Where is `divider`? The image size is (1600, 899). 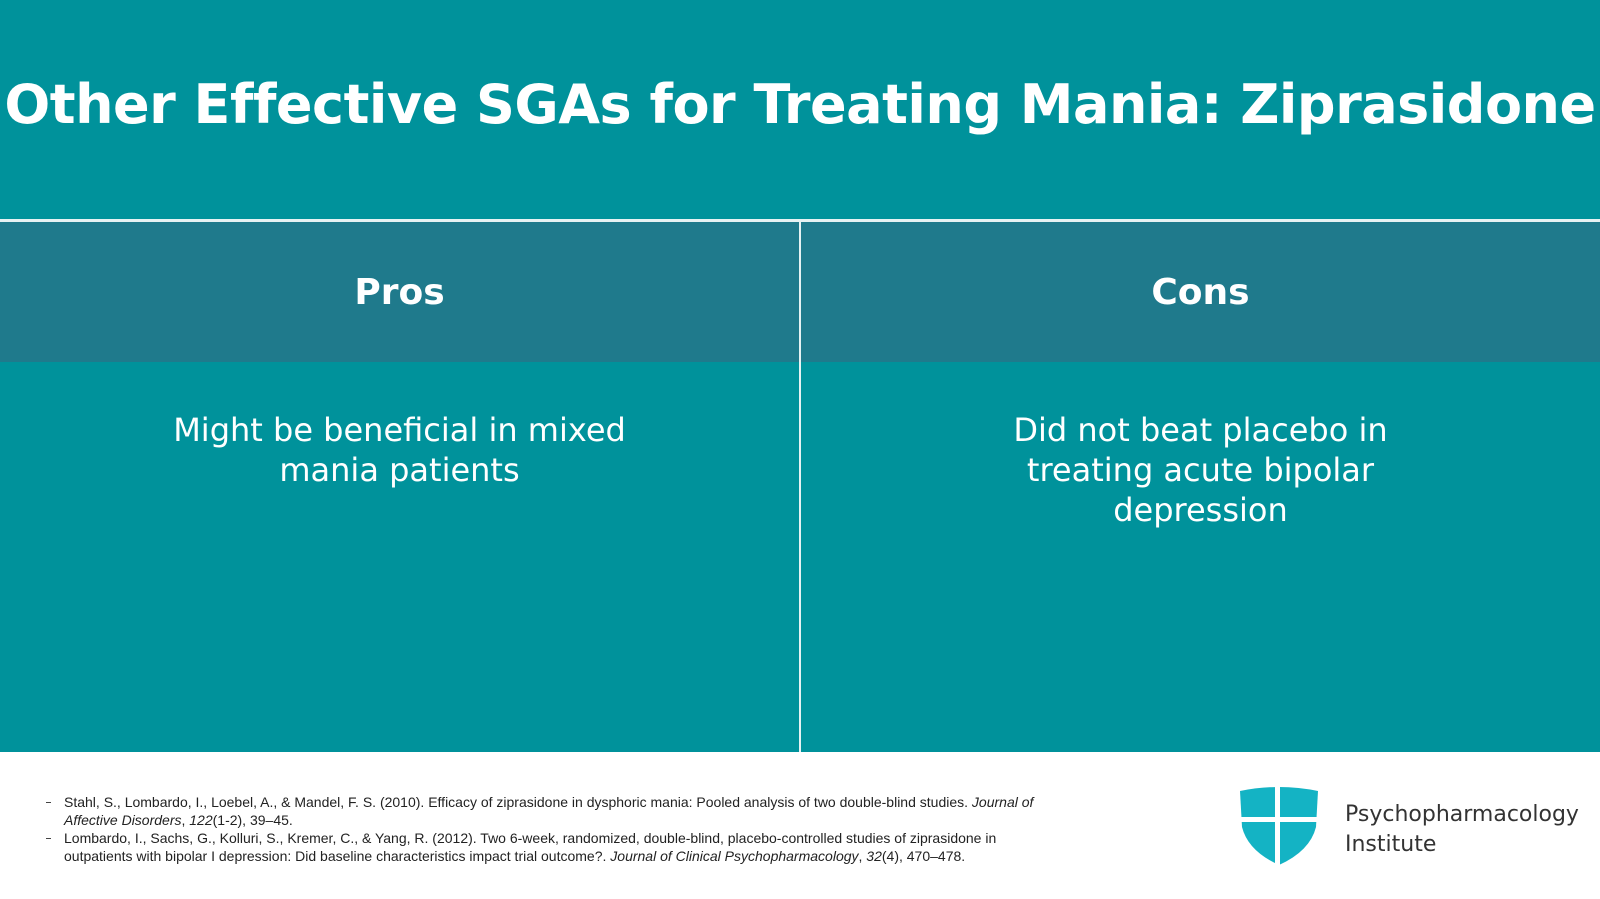
divider is located at coordinates (800, 485).